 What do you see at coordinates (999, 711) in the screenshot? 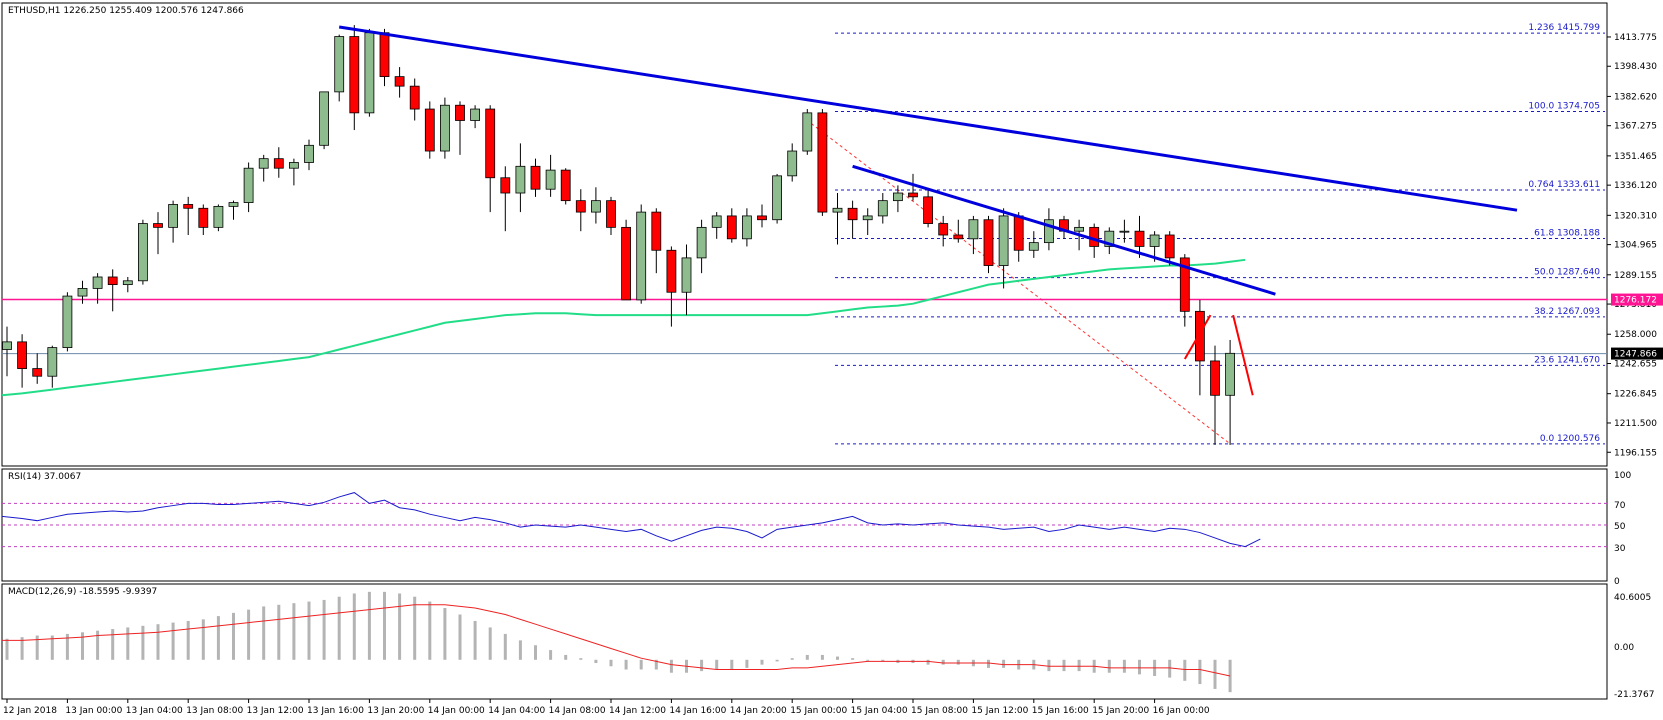
I see `time-tick-label: 15 Jan 12:00` at bounding box center [999, 711].